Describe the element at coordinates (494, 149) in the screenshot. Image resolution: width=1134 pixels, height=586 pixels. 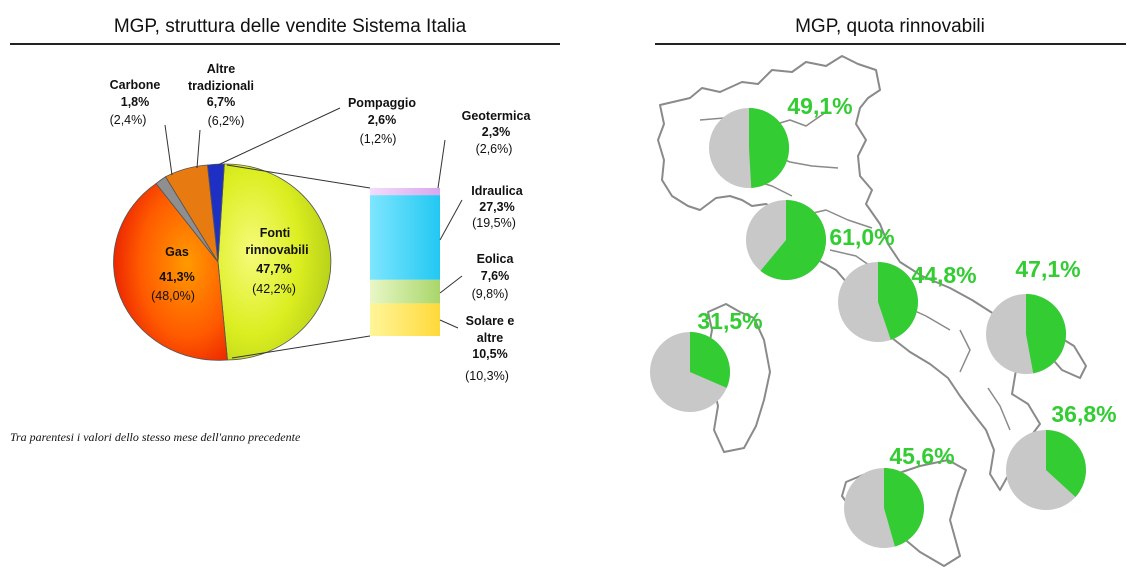
I see `label-geotermica-prev: (2,6%)` at that location.